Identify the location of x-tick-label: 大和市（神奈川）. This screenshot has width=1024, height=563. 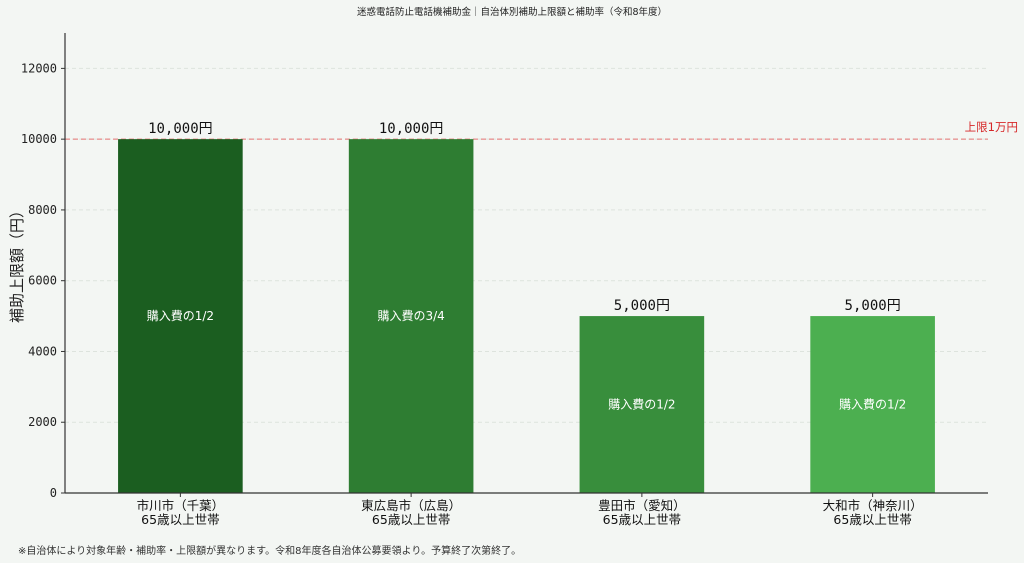
(873, 505).